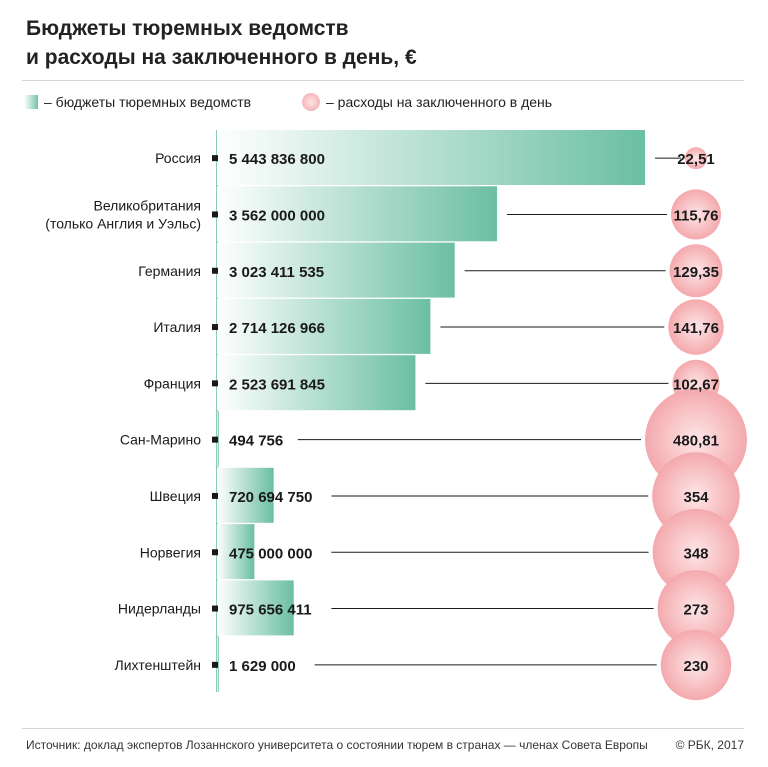 This screenshot has height=767, width=768. Describe the element at coordinates (175, 496) in the screenshot. I see `country-label: Швеция` at that location.